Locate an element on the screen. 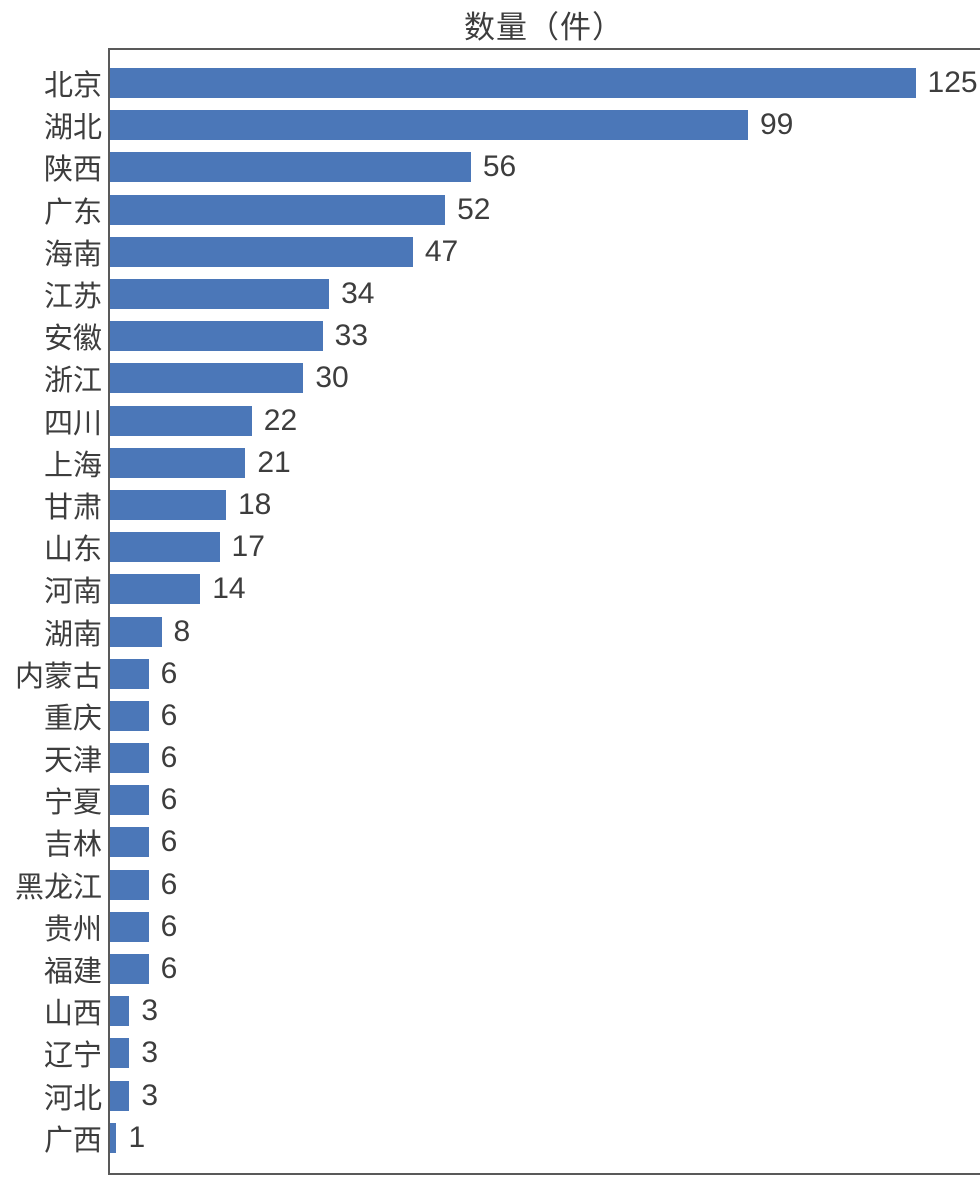  value-label: 125 is located at coordinates (952, 83).